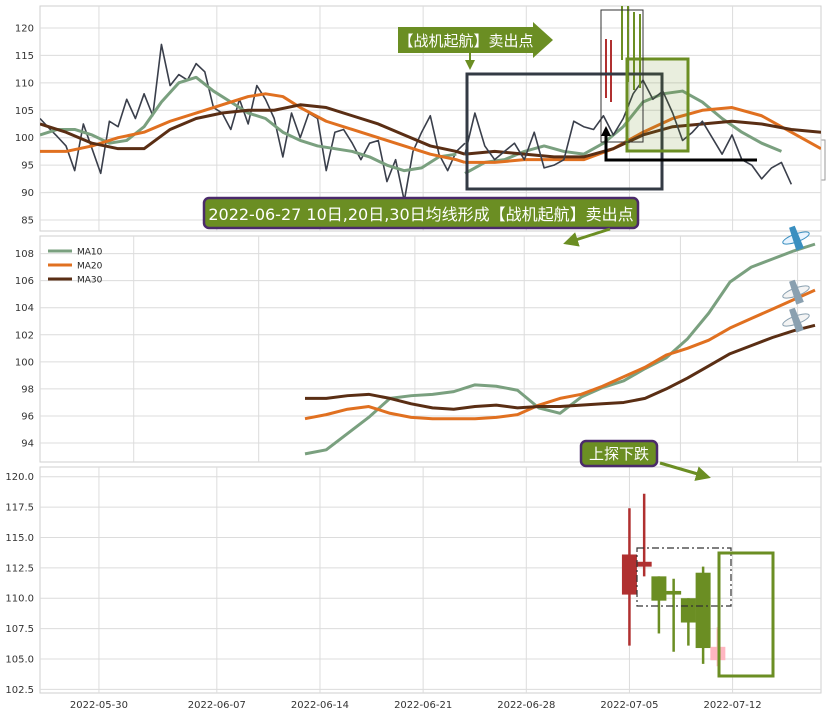  I want to click on bottom-panel-ytick-label: 110.0, so click(19, 599).